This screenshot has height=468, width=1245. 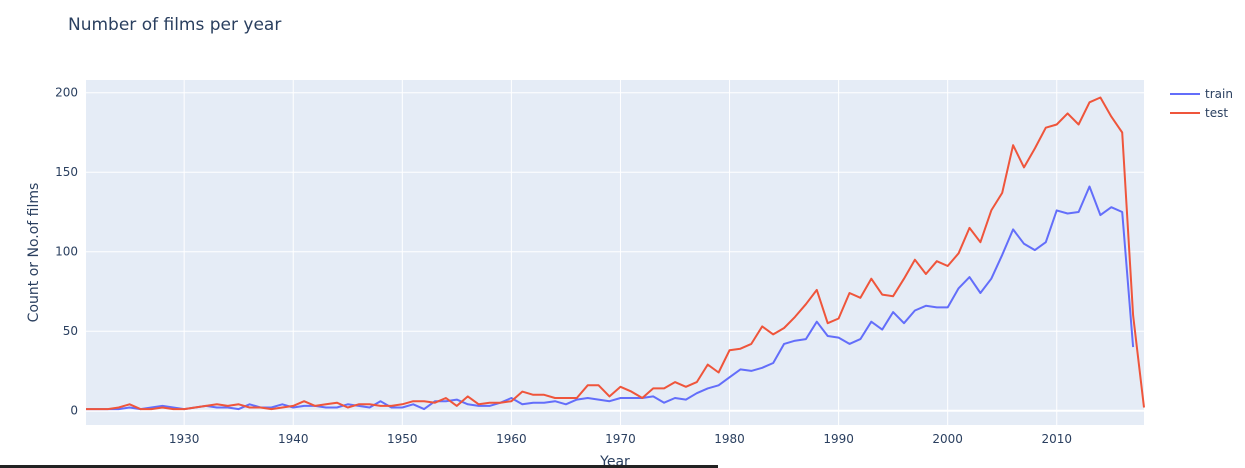 What do you see at coordinates (66, 172) in the screenshot?
I see `y-tick-label: 150` at bounding box center [66, 172].